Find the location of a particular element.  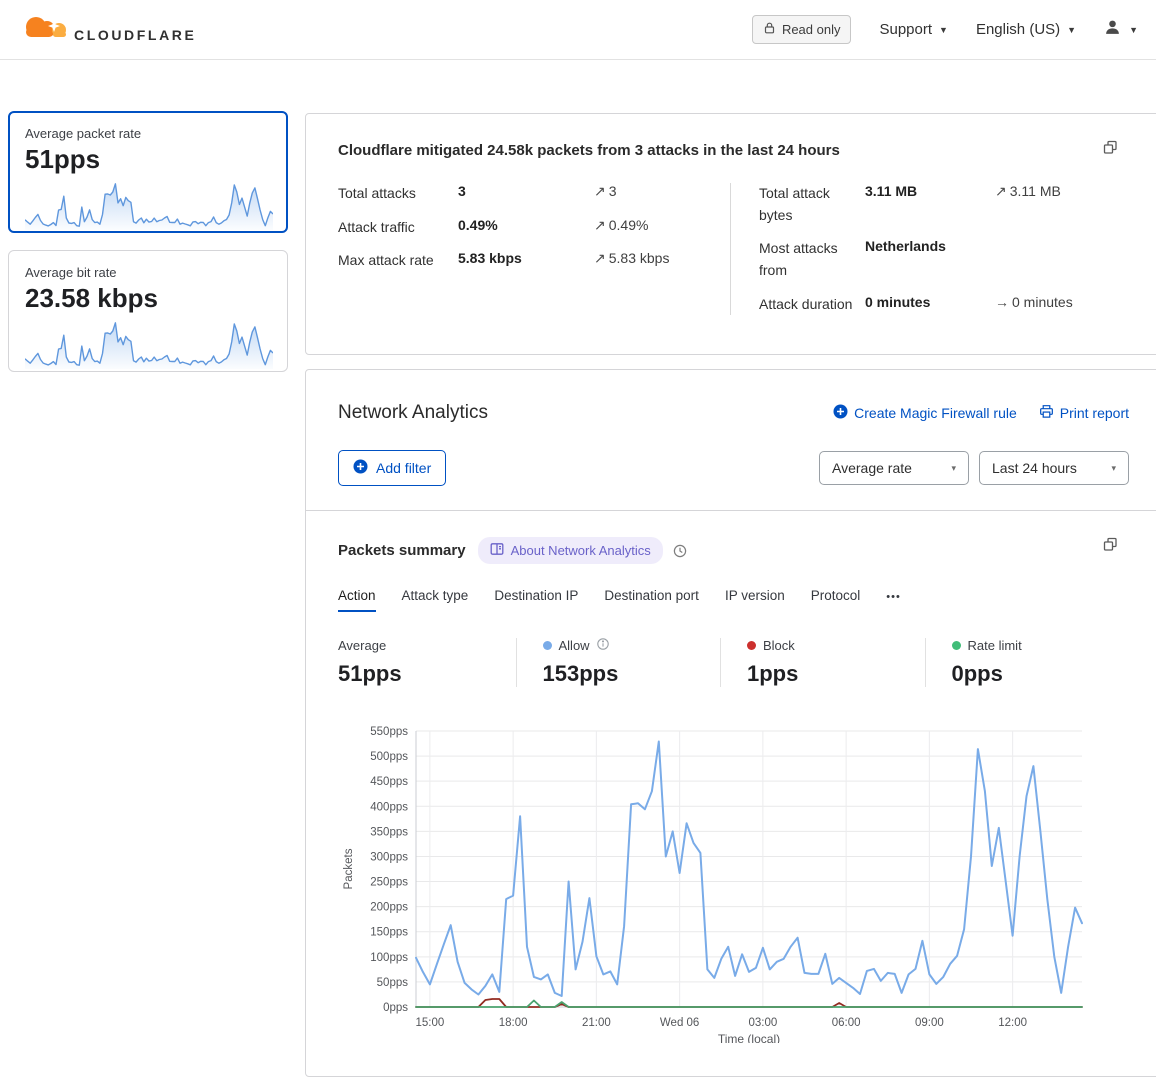

tab-more: ••• is located at coordinates (893, 597).